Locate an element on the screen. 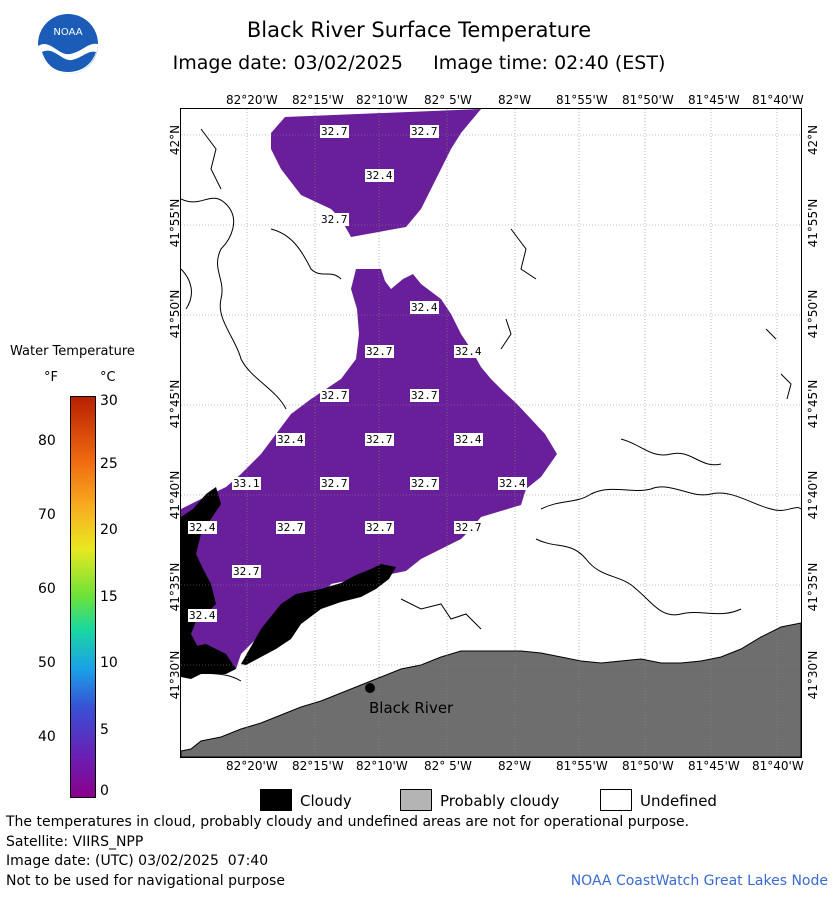 This screenshot has height=897, width=838. f-tick: 60 is located at coordinates (47, 589).